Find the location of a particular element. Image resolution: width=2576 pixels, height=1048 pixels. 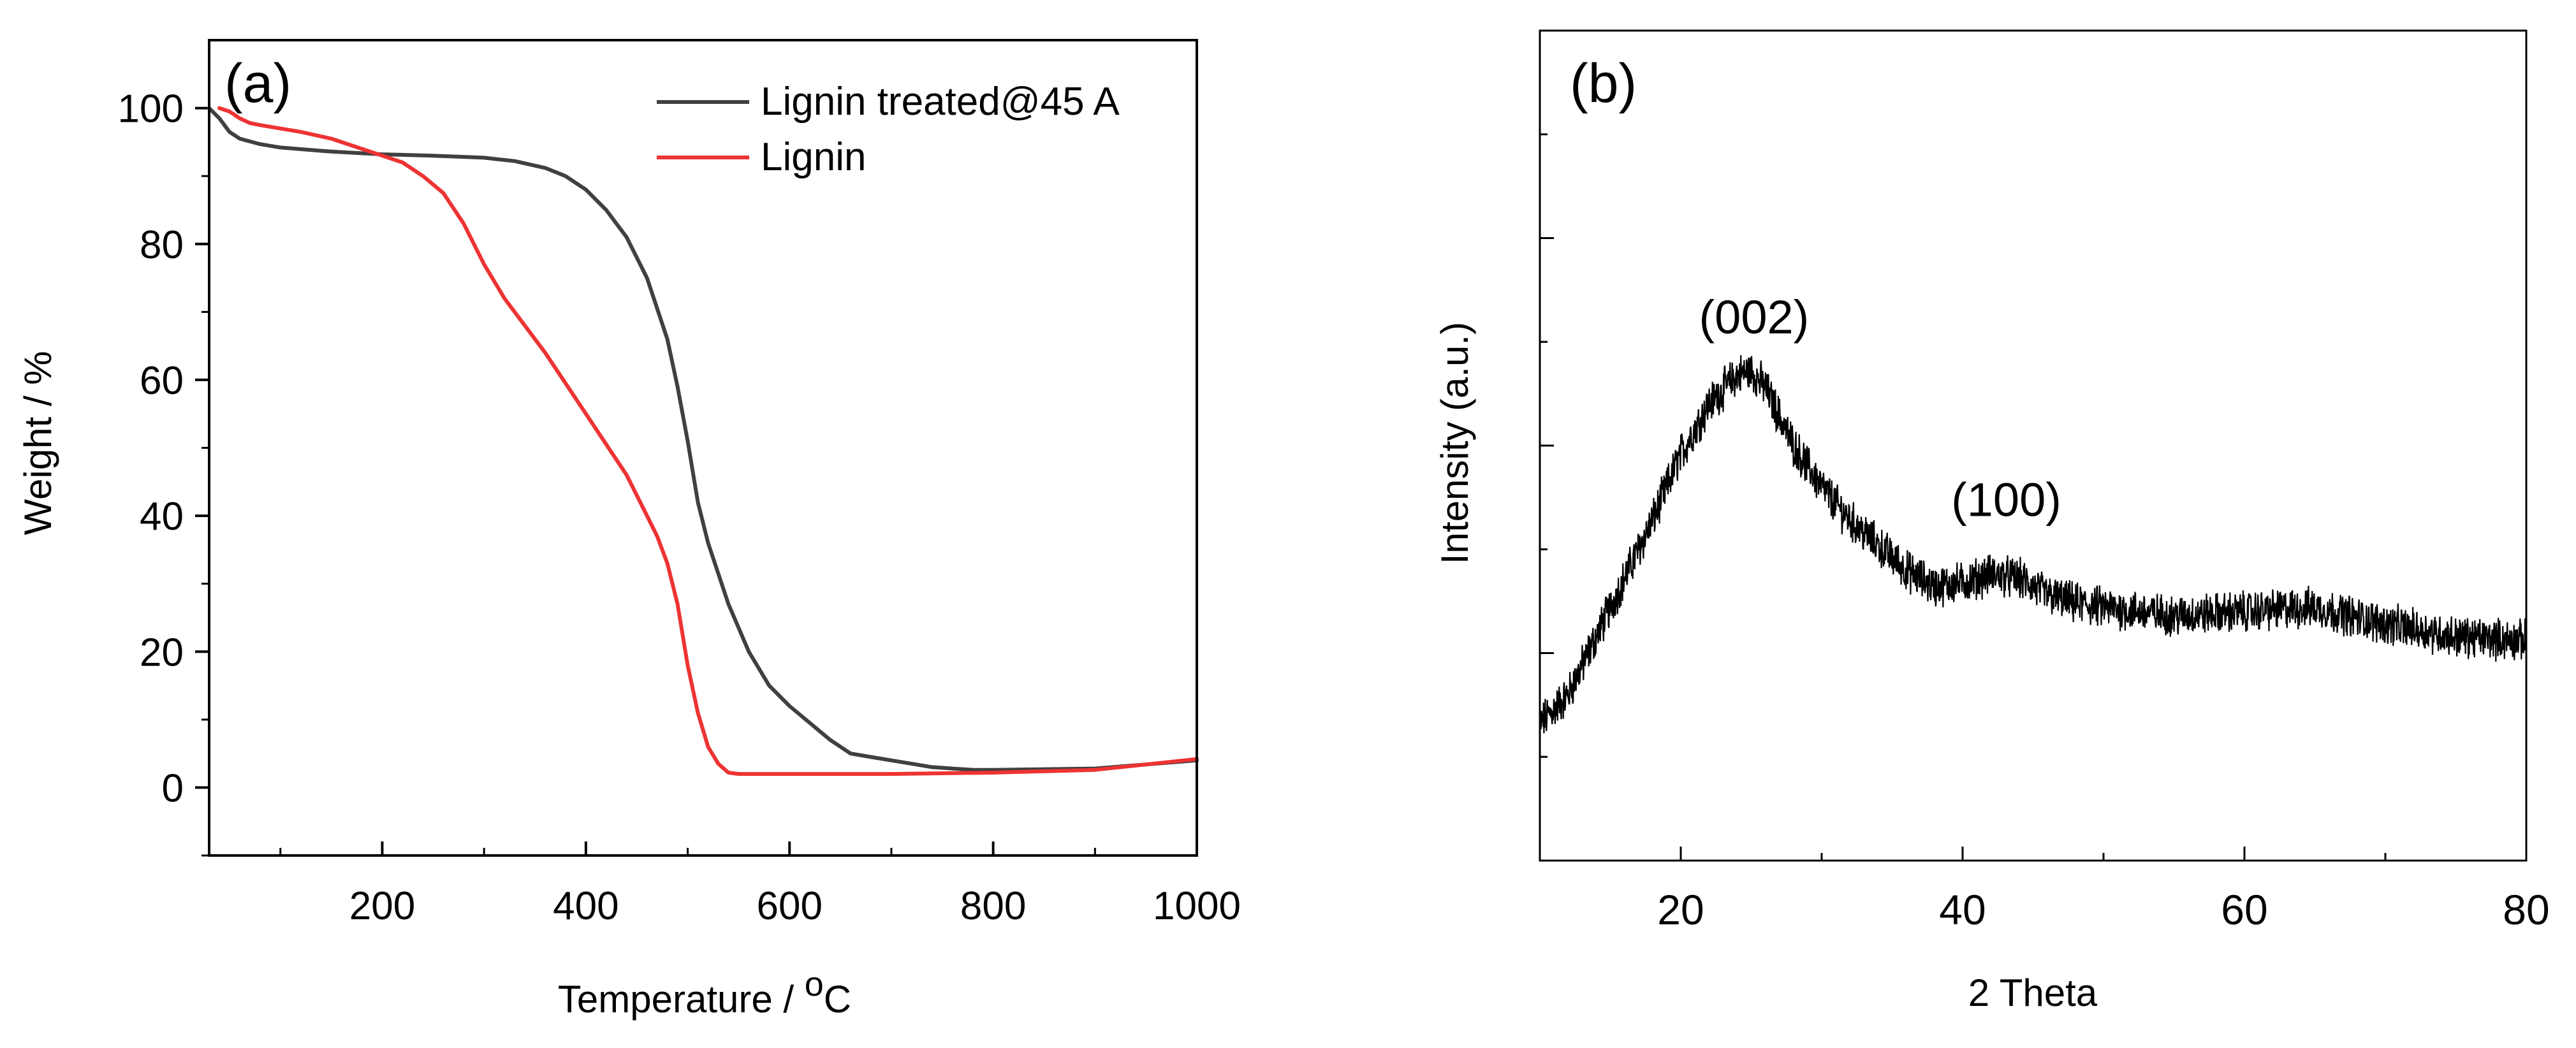

xrd-x-tick-label: 60 is located at coordinates (2244, 909).